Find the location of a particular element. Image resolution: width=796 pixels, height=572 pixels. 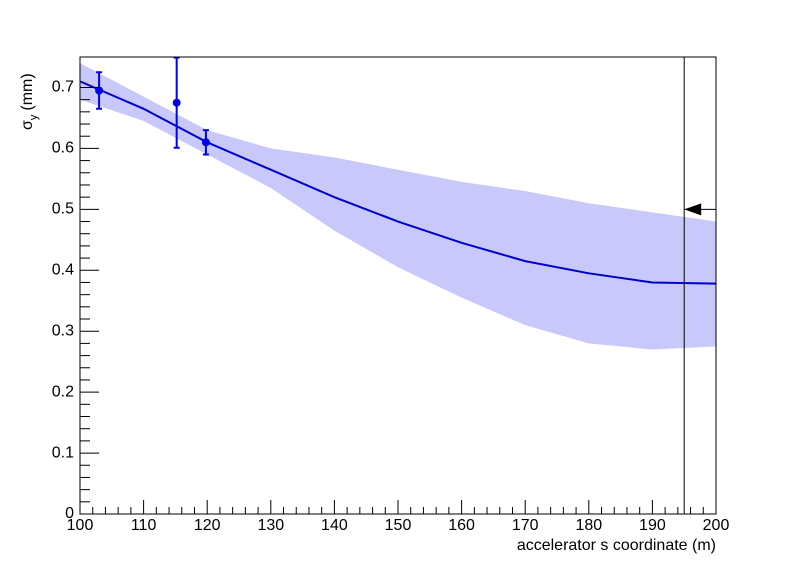

x-tick-label: 170 is located at coordinates (525, 525).